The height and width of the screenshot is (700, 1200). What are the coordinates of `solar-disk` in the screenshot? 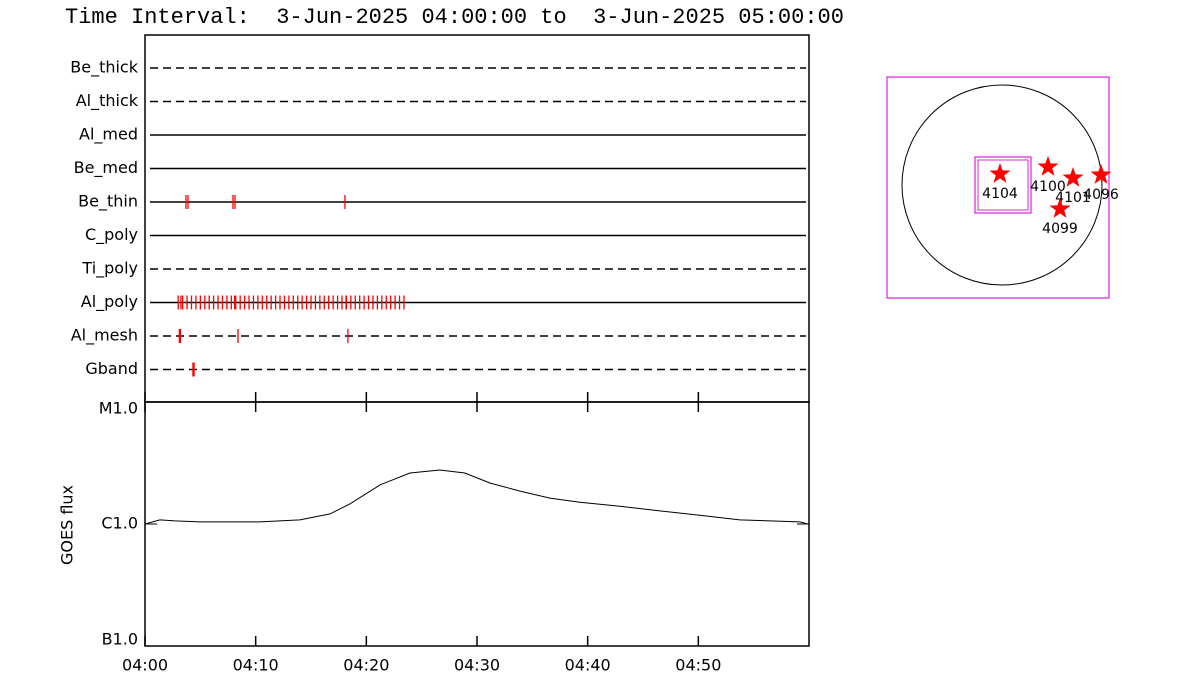 It's located at (1002, 185).